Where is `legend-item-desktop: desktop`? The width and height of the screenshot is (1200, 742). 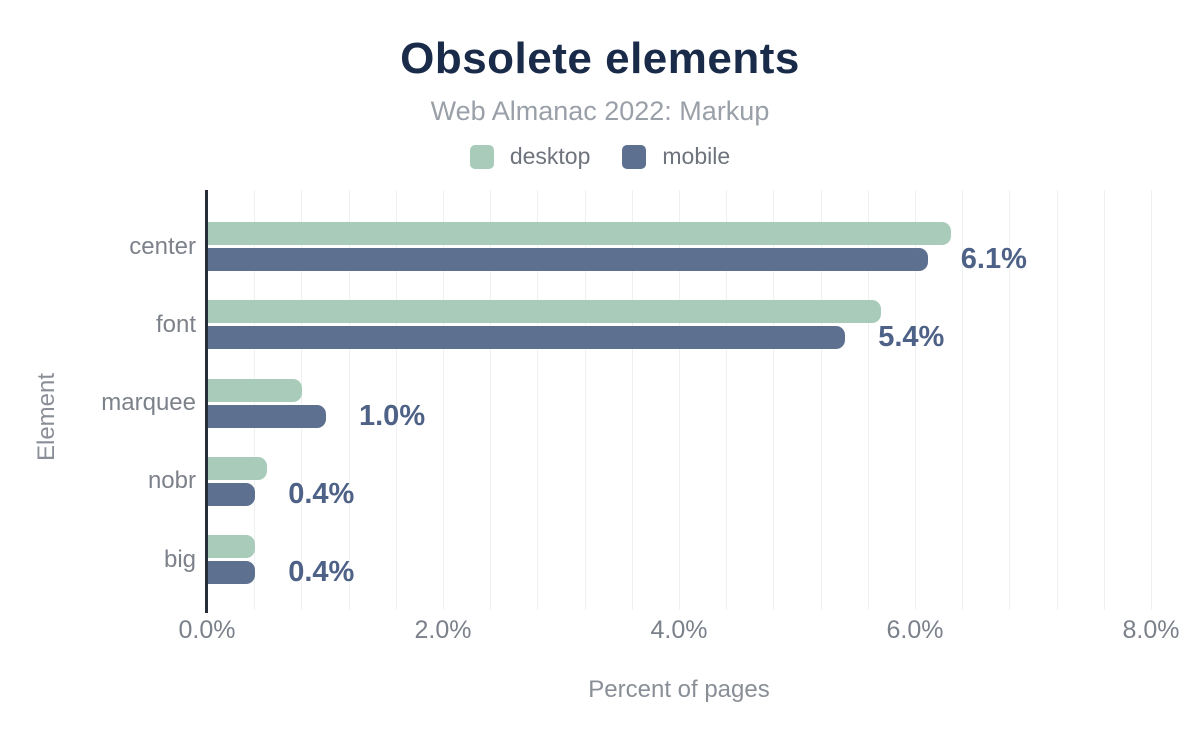
legend-item-desktop: desktop is located at coordinates (530, 156).